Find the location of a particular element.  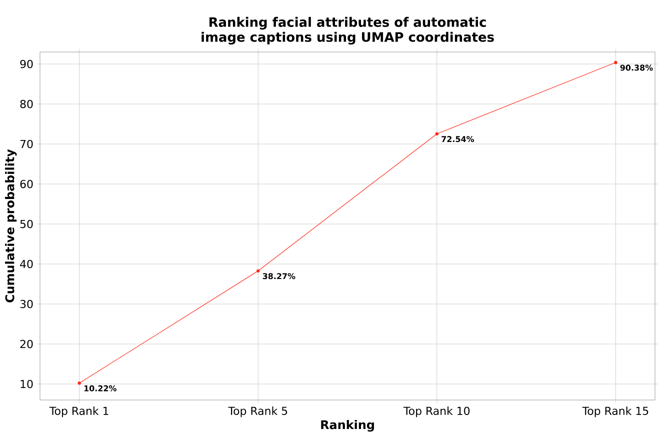

y-tick-label: 20 is located at coordinates (26, 344).